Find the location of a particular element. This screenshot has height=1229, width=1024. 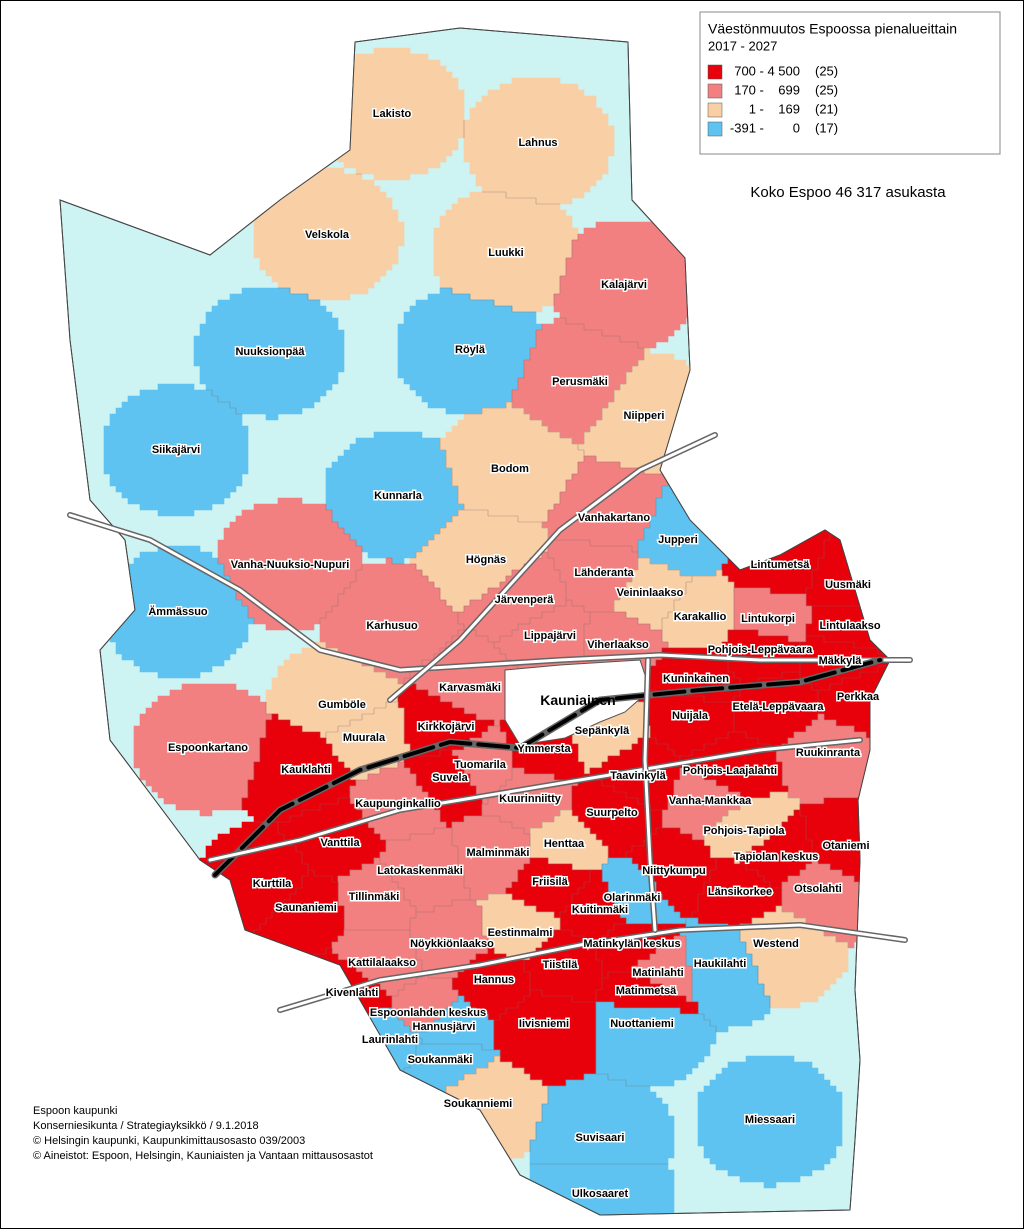

area-label: Tillinmäki is located at coordinates (374, 897).